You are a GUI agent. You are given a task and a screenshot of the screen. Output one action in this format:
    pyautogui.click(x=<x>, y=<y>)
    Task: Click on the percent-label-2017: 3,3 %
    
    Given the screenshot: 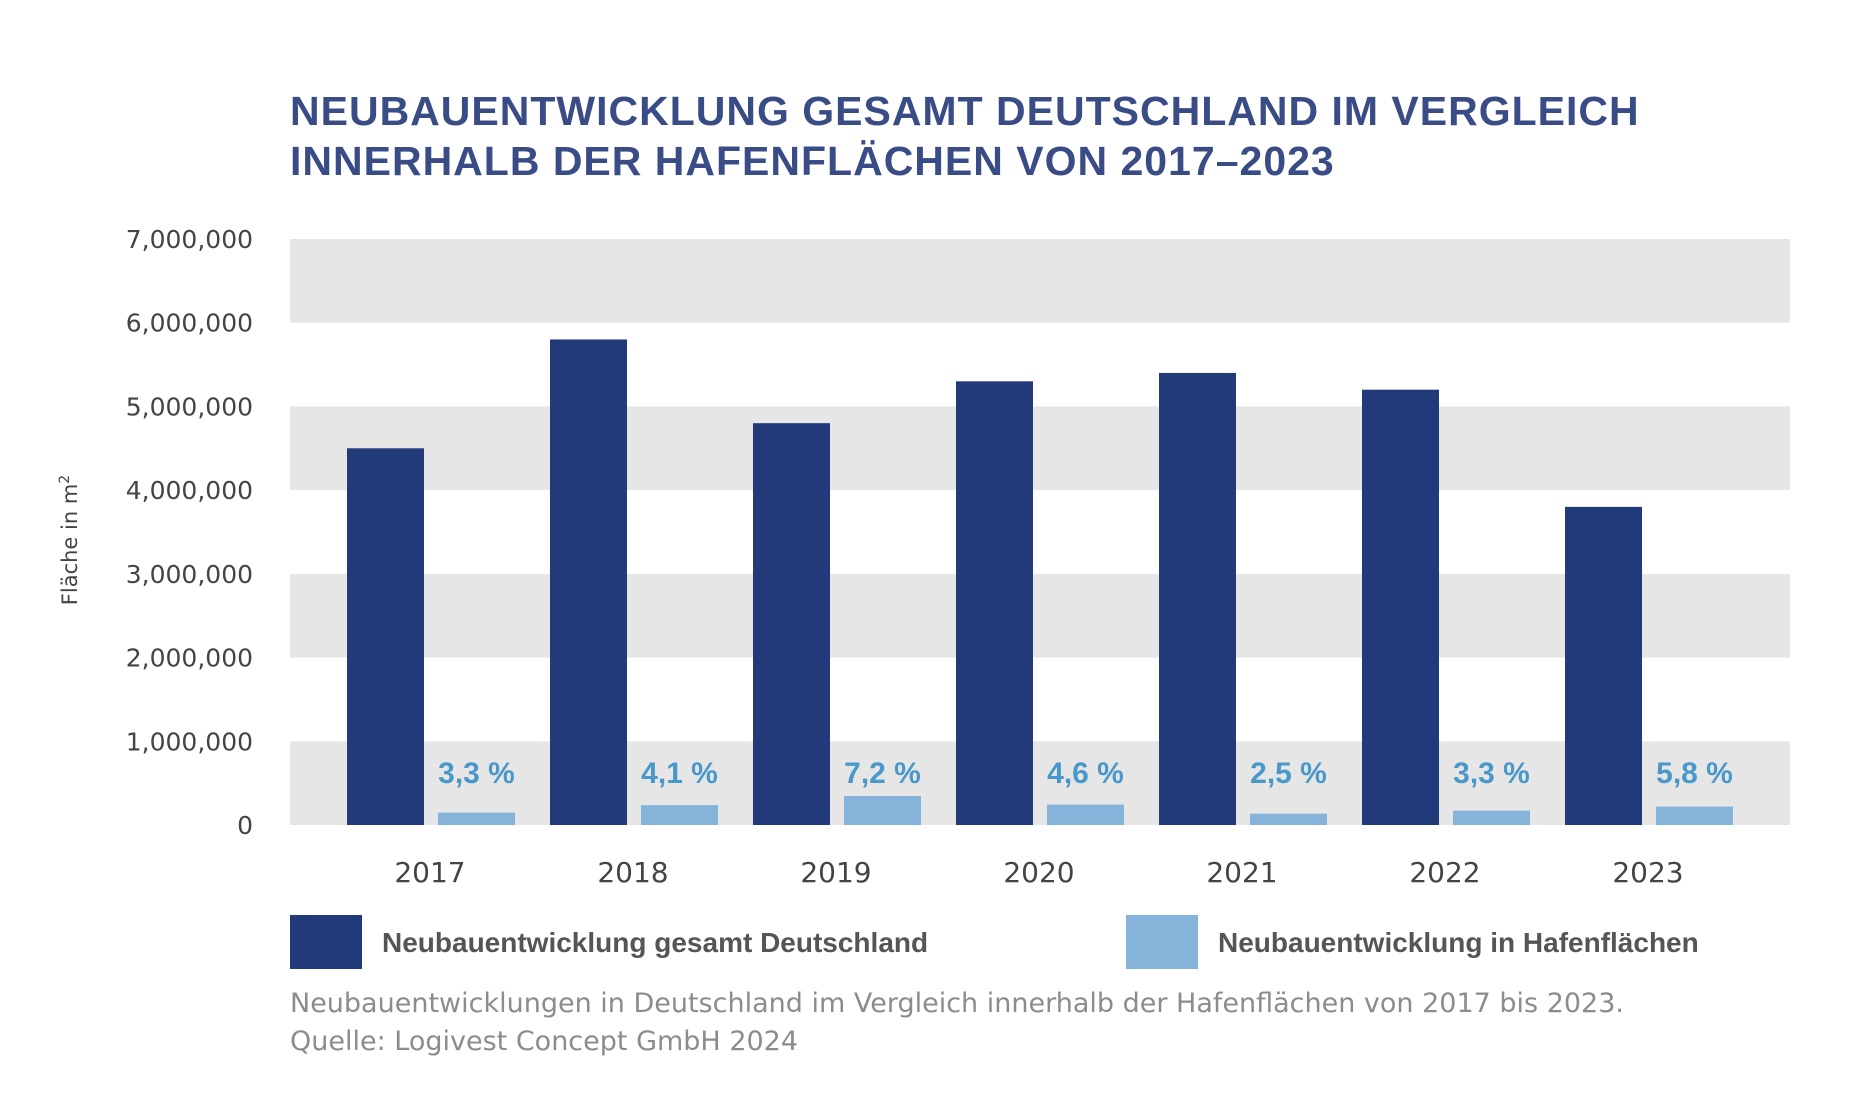 What is the action you would take?
    pyautogui.click(x=476, y=773)
    